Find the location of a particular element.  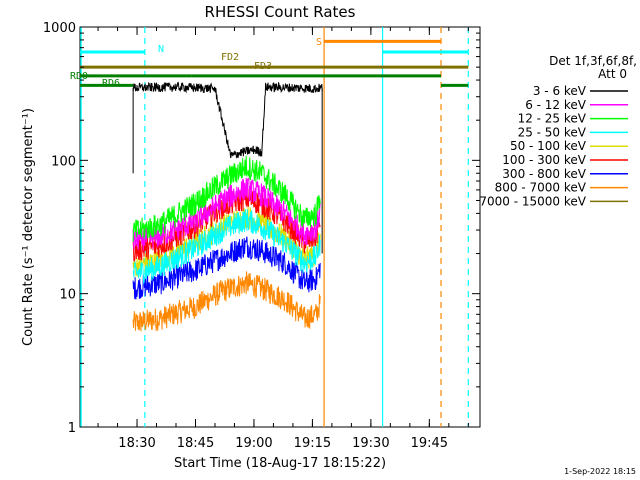

y-tick-label: 10 is located at coordinates (67, 295).